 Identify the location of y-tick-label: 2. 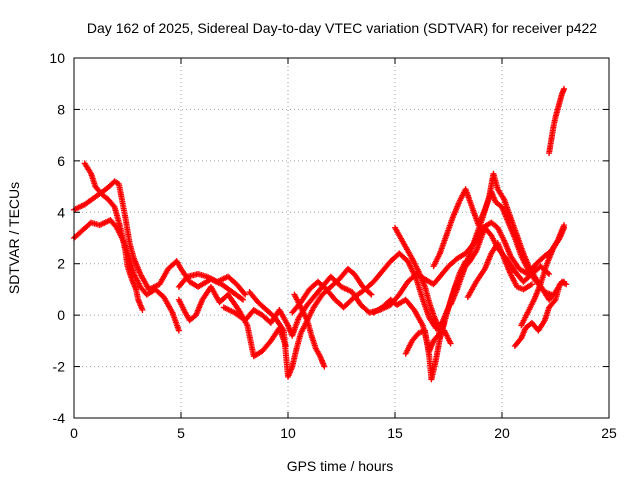
(61, 264).